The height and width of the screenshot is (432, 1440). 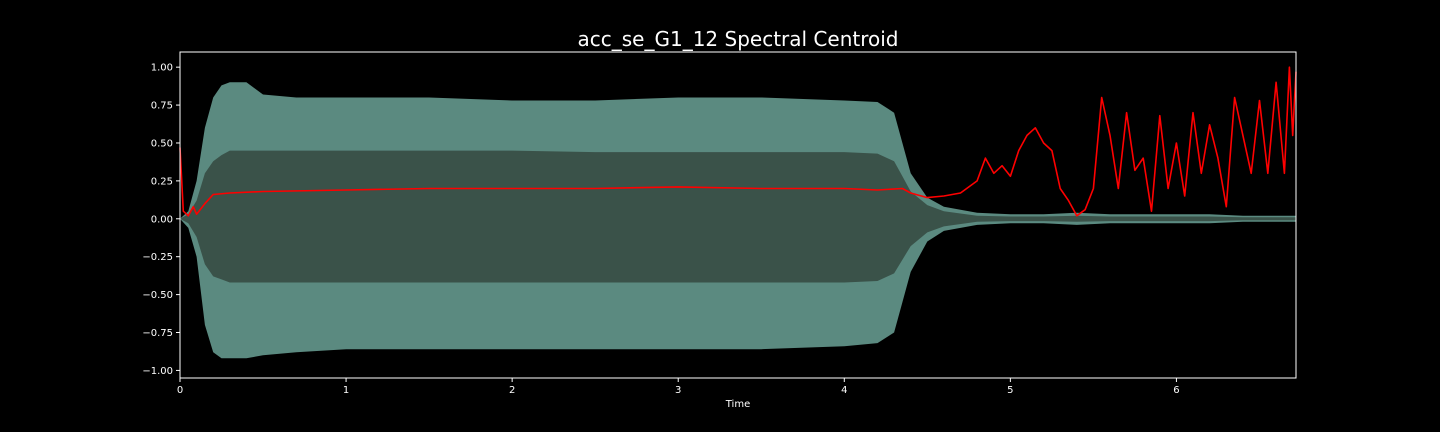 What do you see at coordinates (157, 371) in the screenshot?
I see `y-tick-label: −1.00` at bounding box center [157, 371].